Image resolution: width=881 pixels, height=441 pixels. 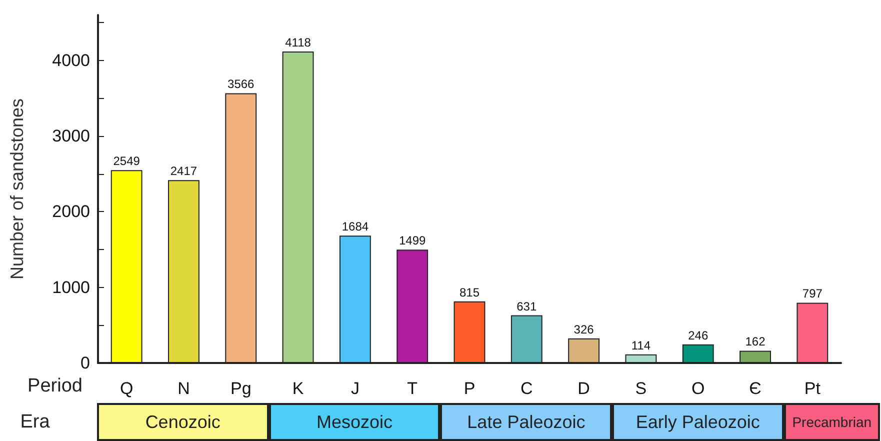 I want to click on x-tick-label: Pg, so click(x=241, y=388).